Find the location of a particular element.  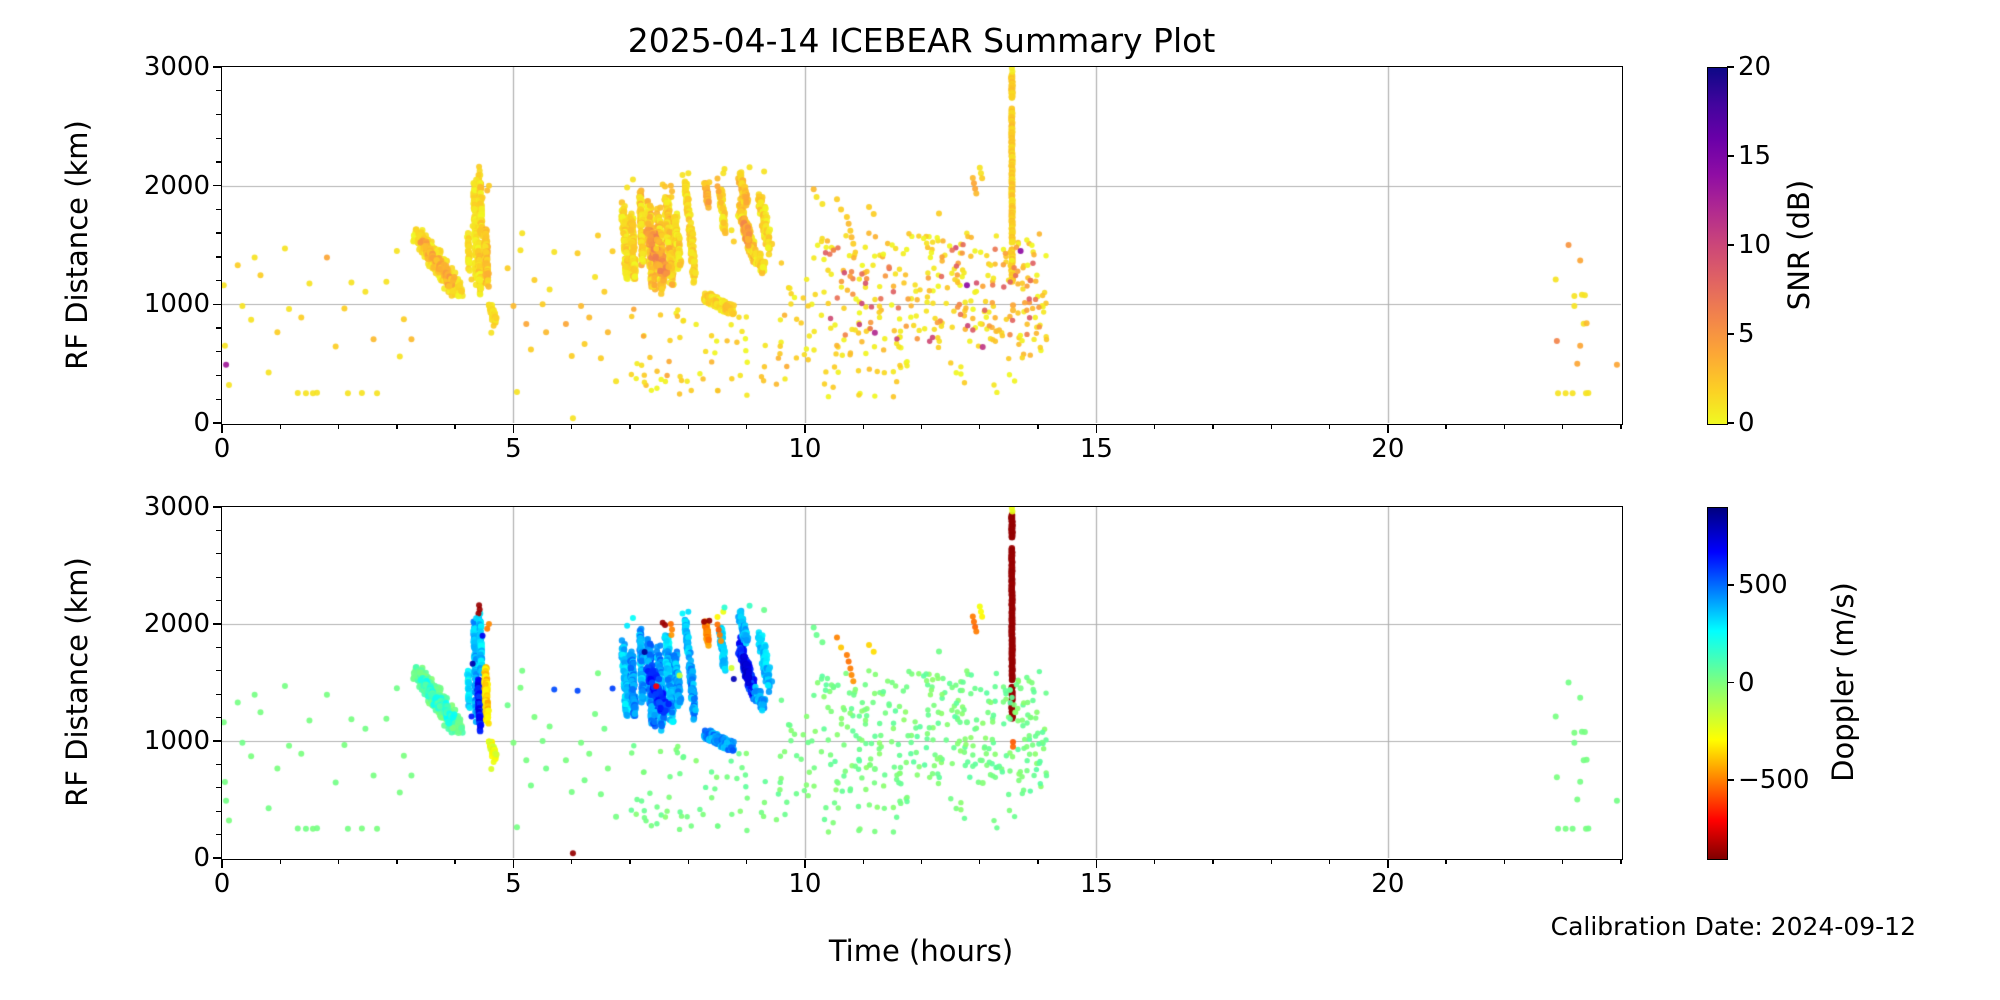

doppler-colorbar is located at coordinates (1717, 683).